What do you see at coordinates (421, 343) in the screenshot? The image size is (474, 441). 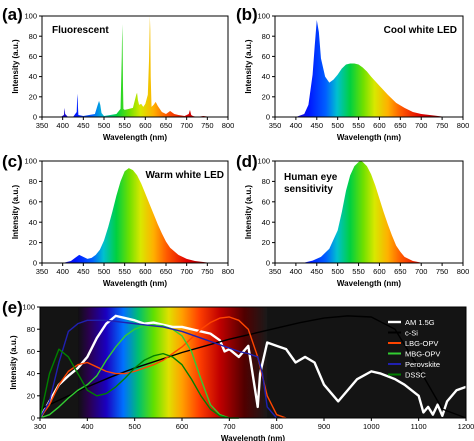 I see `legend-label-lbg-opv: LBG-OPV` at bounding box center [421, 343].